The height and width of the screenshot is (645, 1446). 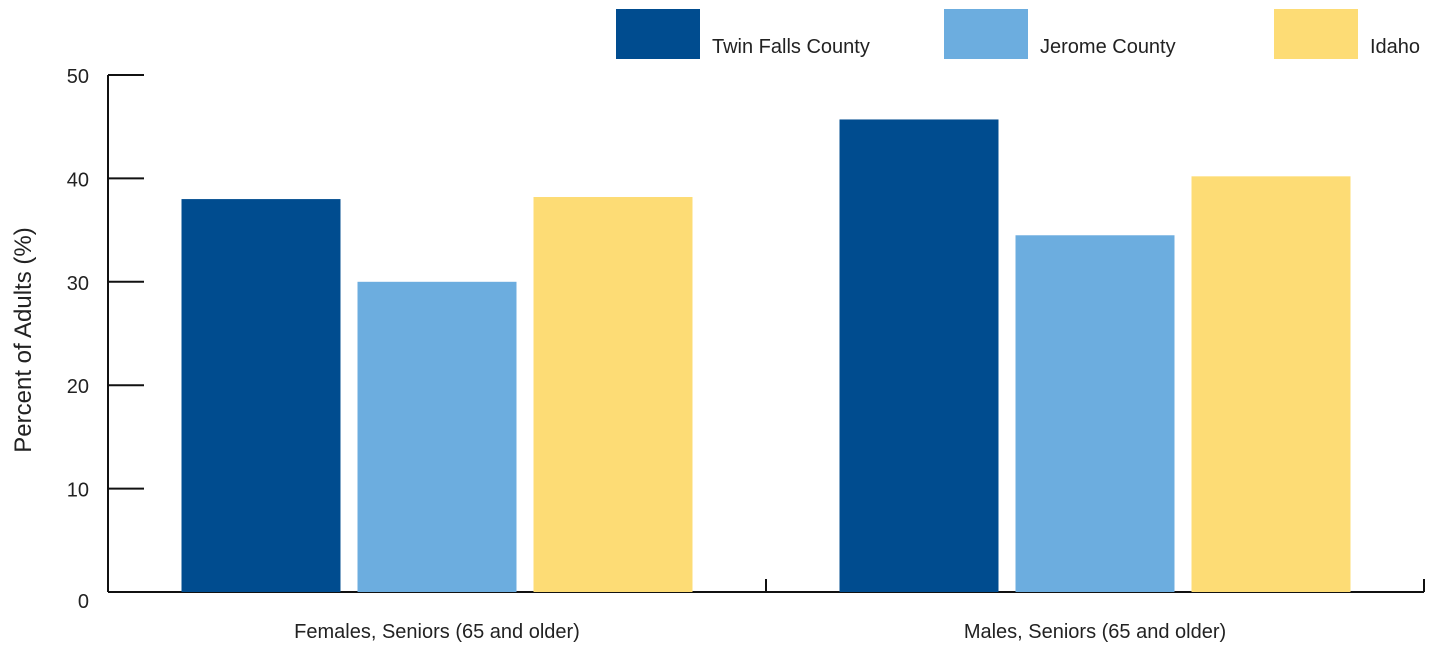 What do you see at coordinates (78, 77) in the screenshot?
I see `y-tick-label: 50` at bounding box center [78, 77].